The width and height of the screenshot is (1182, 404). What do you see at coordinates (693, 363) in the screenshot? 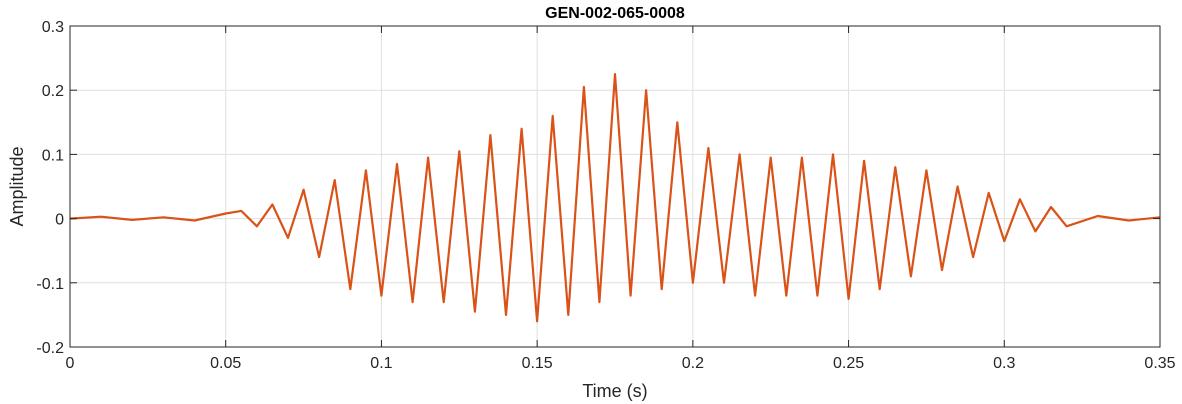
I see `x-tick-label: 0.2` at bounding box center [693, 363].